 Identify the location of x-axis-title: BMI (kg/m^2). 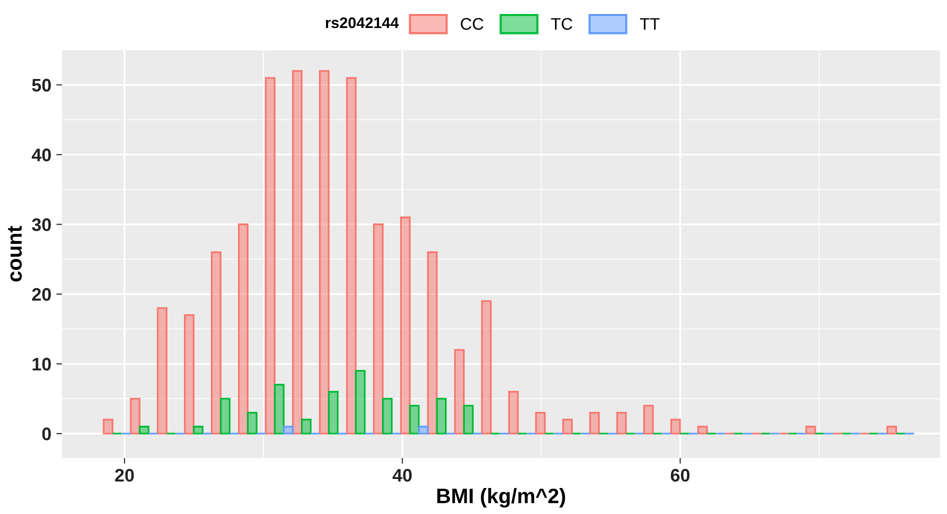
(501, 498).